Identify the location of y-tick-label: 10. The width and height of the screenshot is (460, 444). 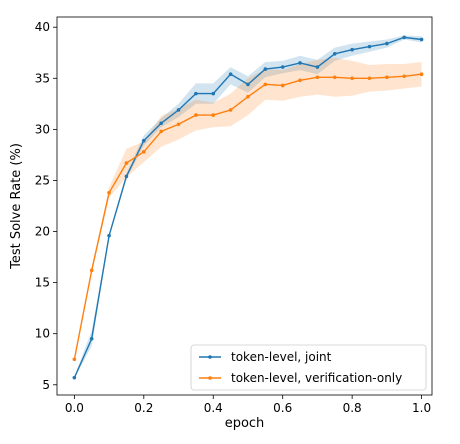
(42, 334).